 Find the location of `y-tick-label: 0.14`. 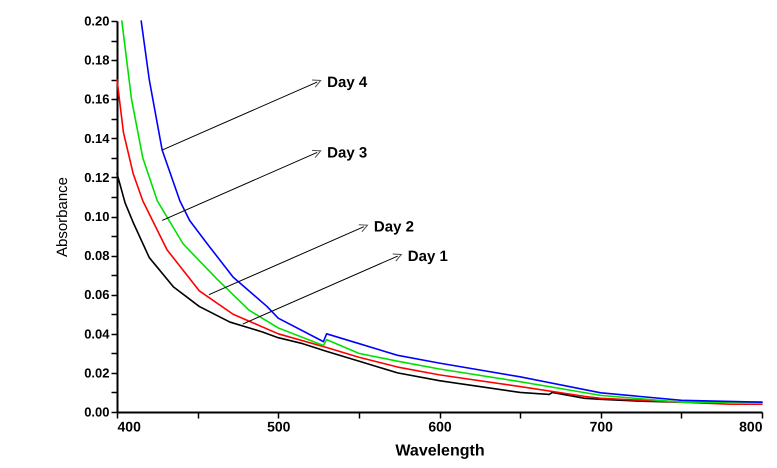

y-tick-label: 0.14 is located at coordinates (97, 138).